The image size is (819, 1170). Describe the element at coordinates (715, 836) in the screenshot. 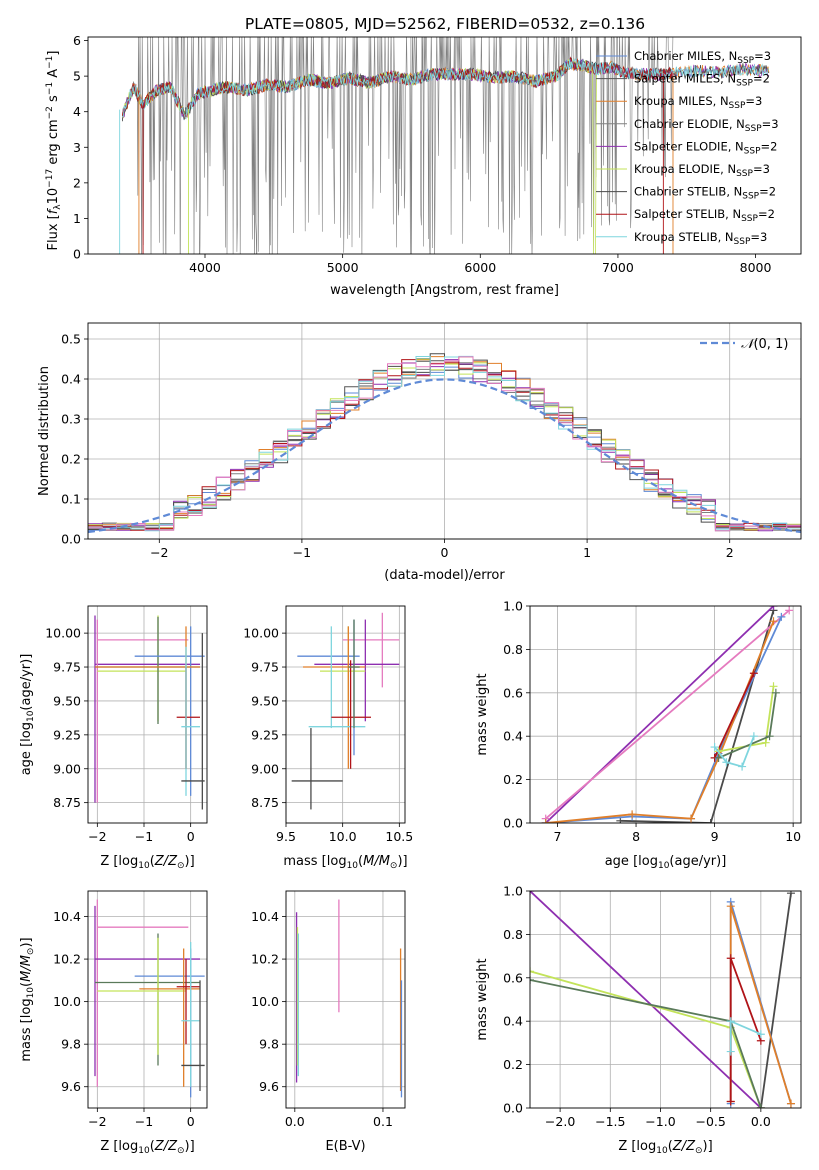

I see `x-tick-label: 9` at that location.